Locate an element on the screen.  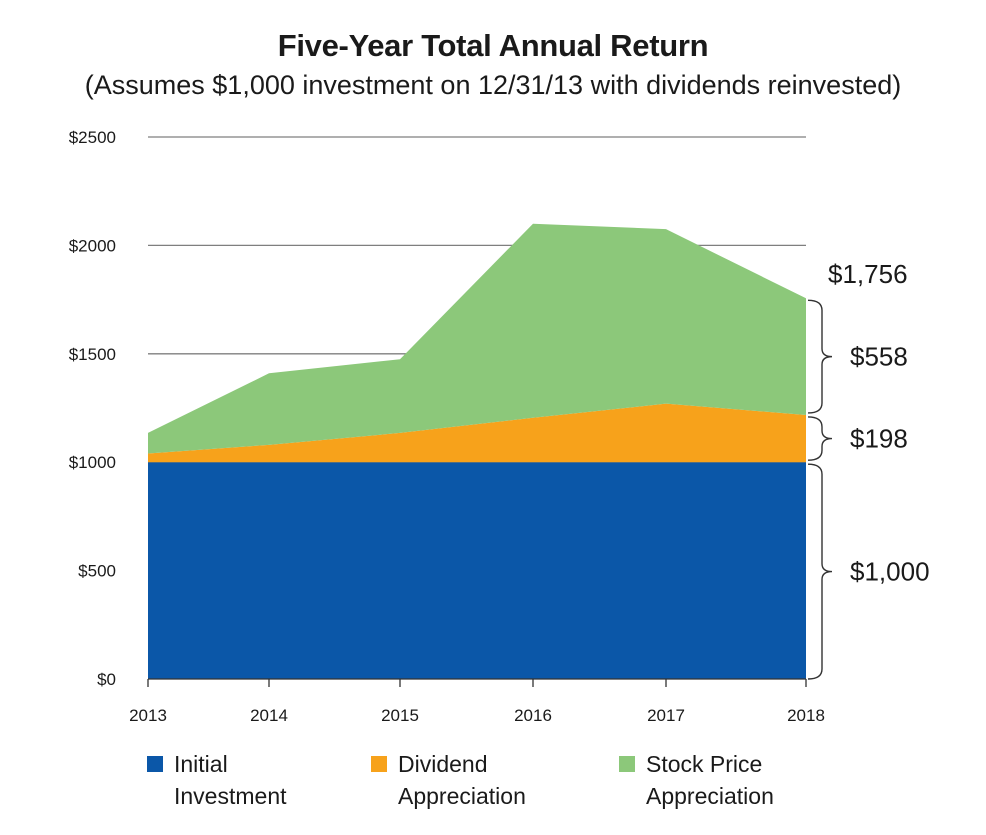
legend-label-initial-2: Investment is located at coordinates (230, 796).